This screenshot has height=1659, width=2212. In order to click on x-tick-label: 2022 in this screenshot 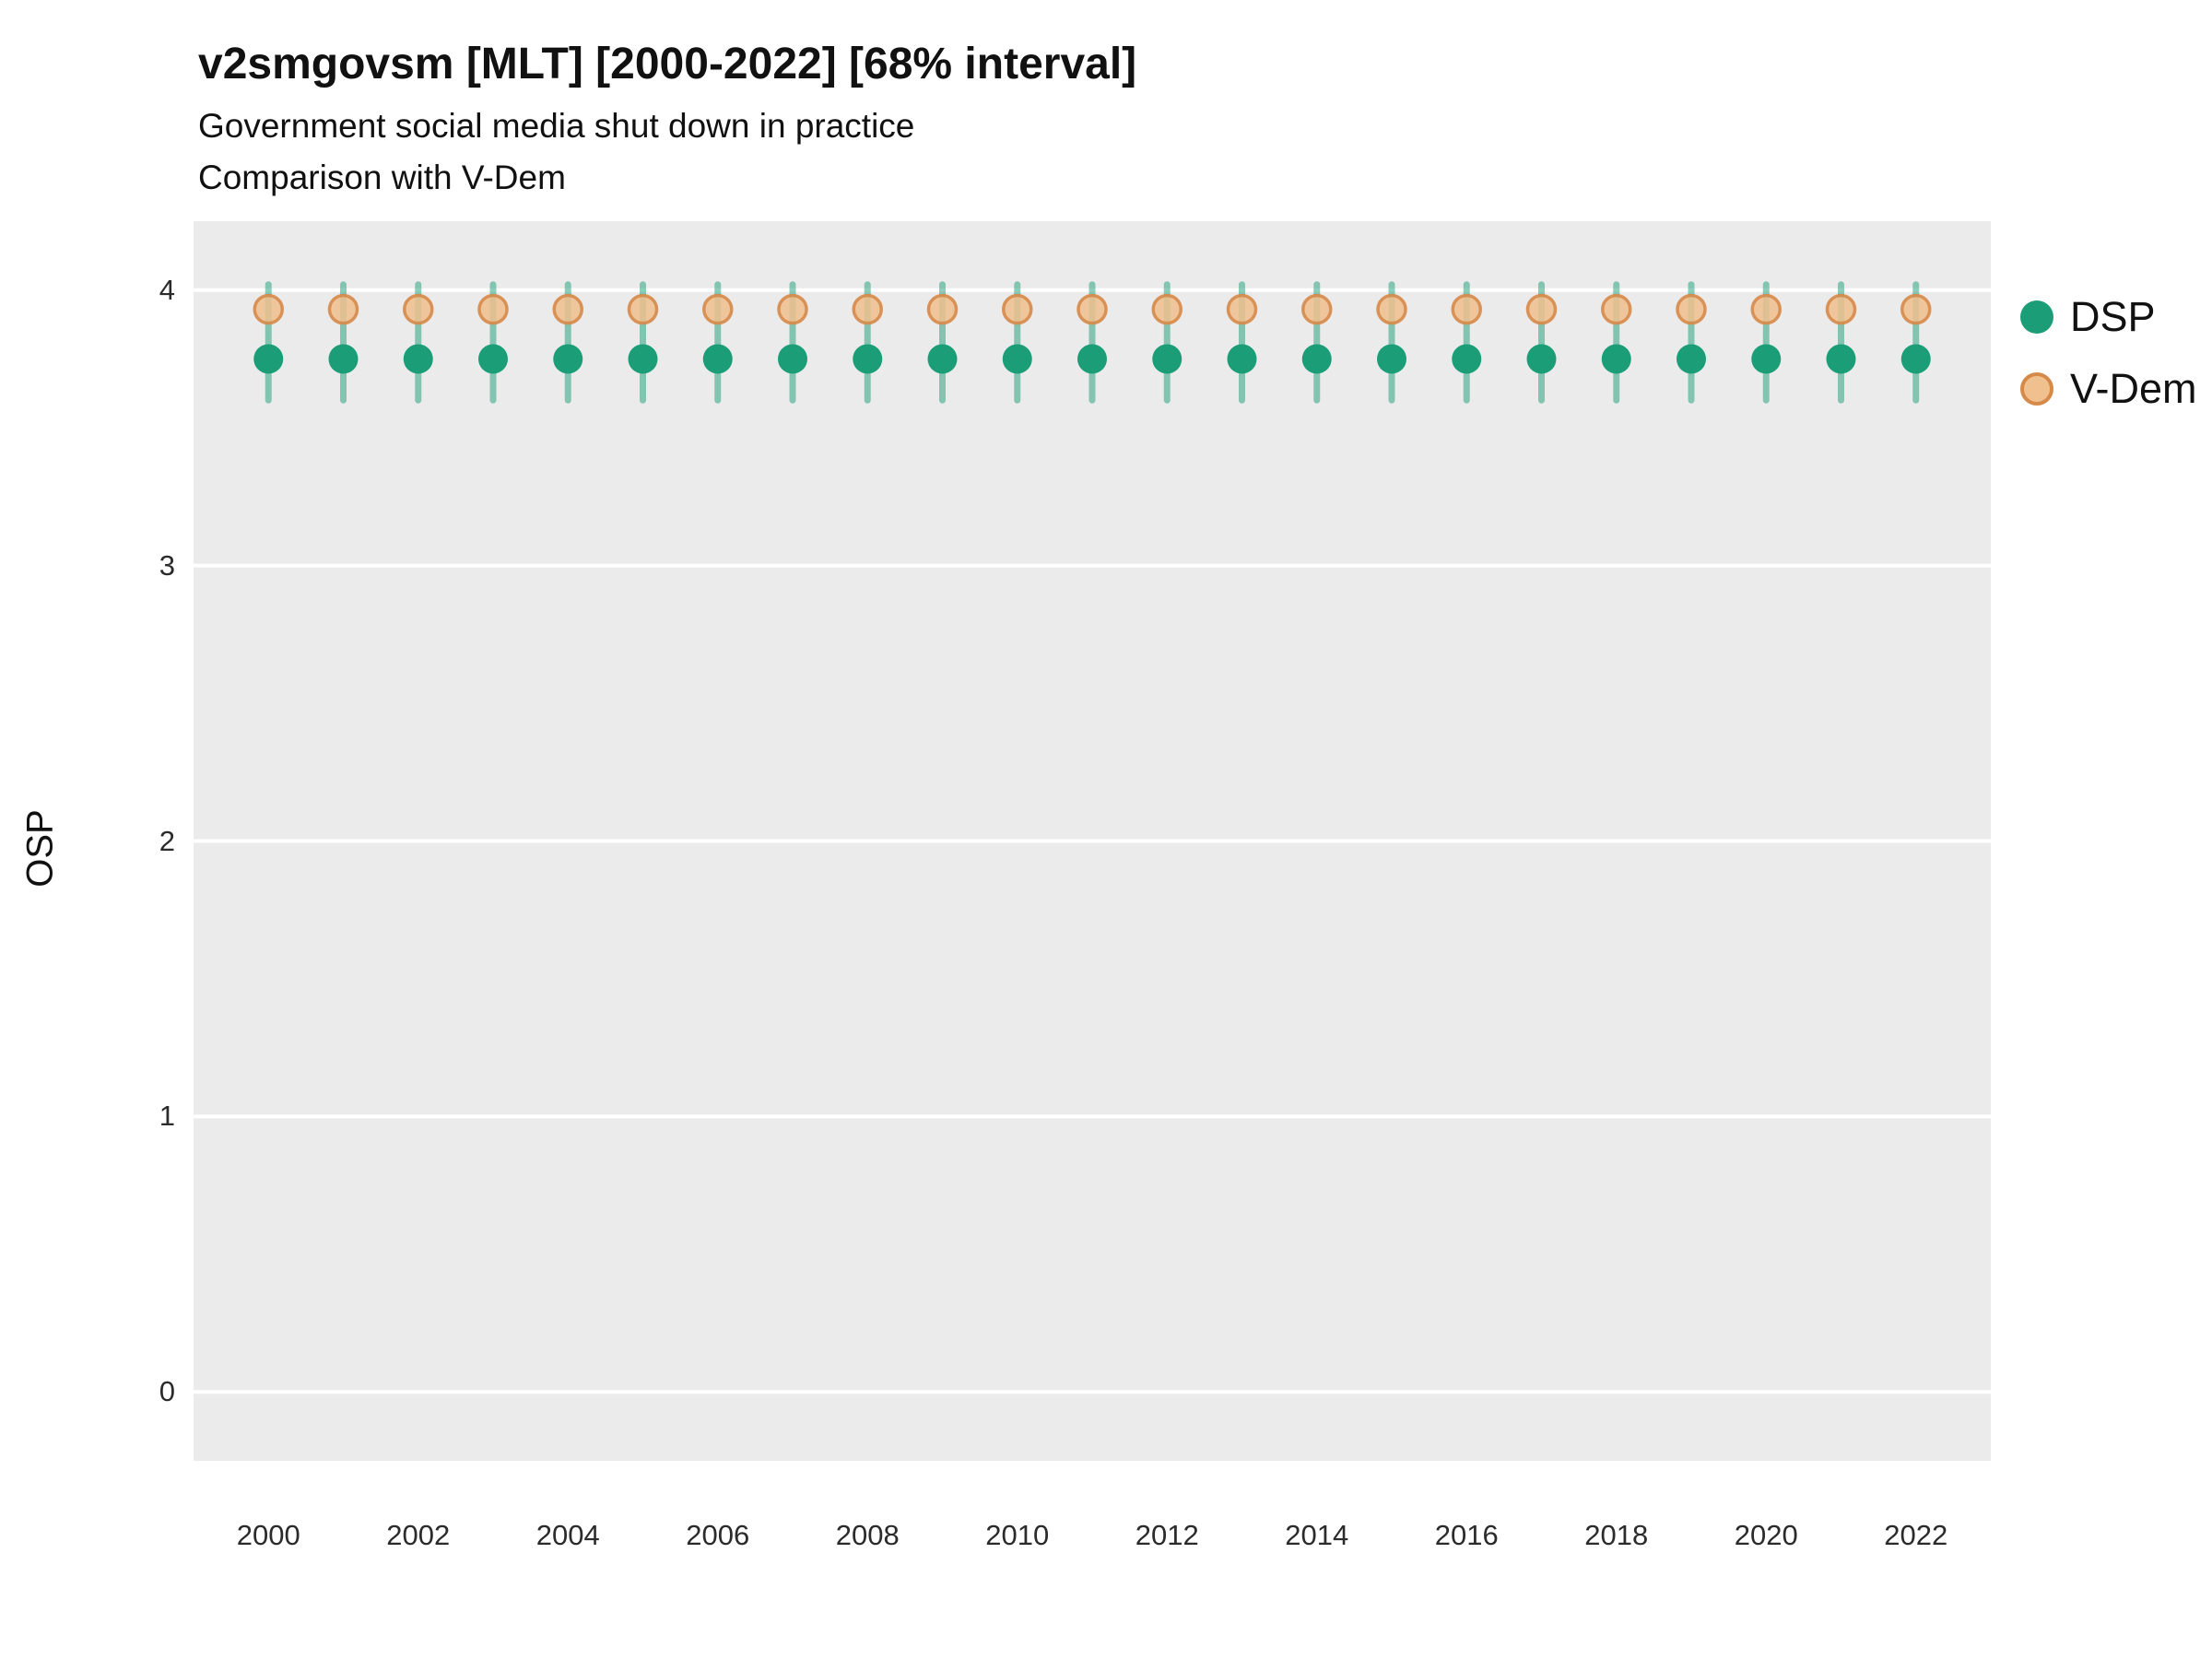, I will do `click(1916, 1535)`.